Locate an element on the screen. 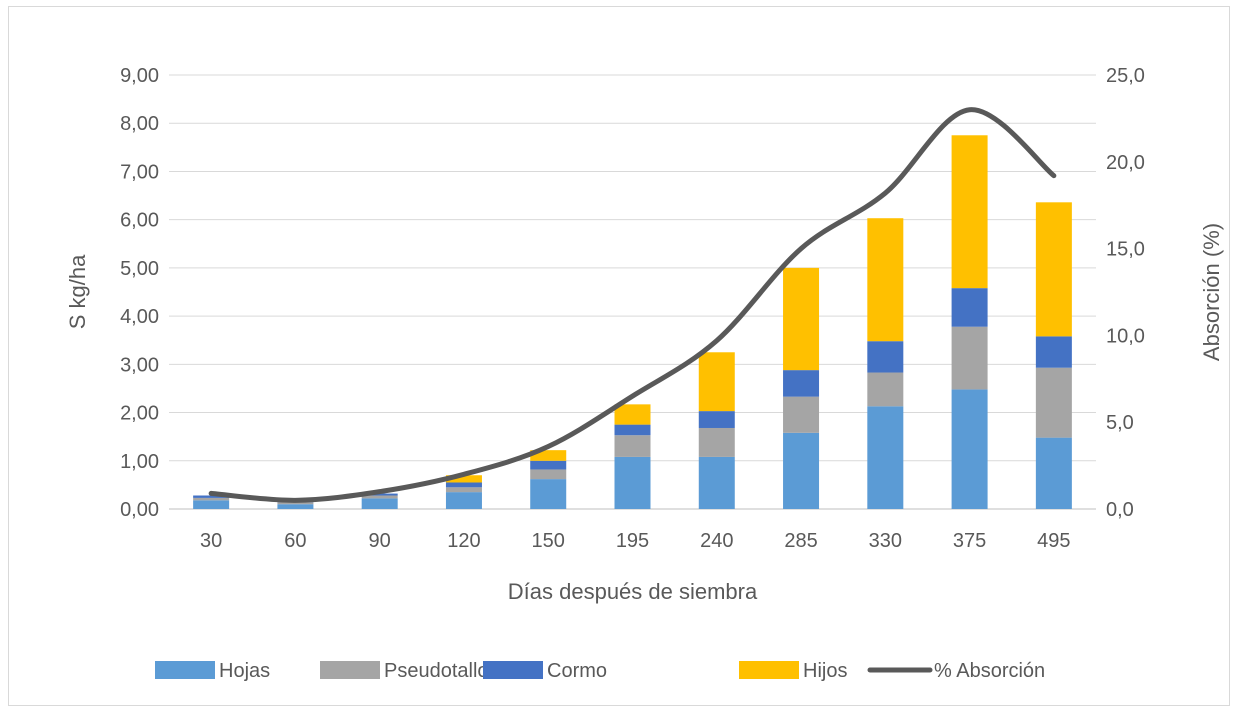 The height and width of the screenshot is (715, 1239). y-tick-label: 6,00 is located at coordinates (139, 221).